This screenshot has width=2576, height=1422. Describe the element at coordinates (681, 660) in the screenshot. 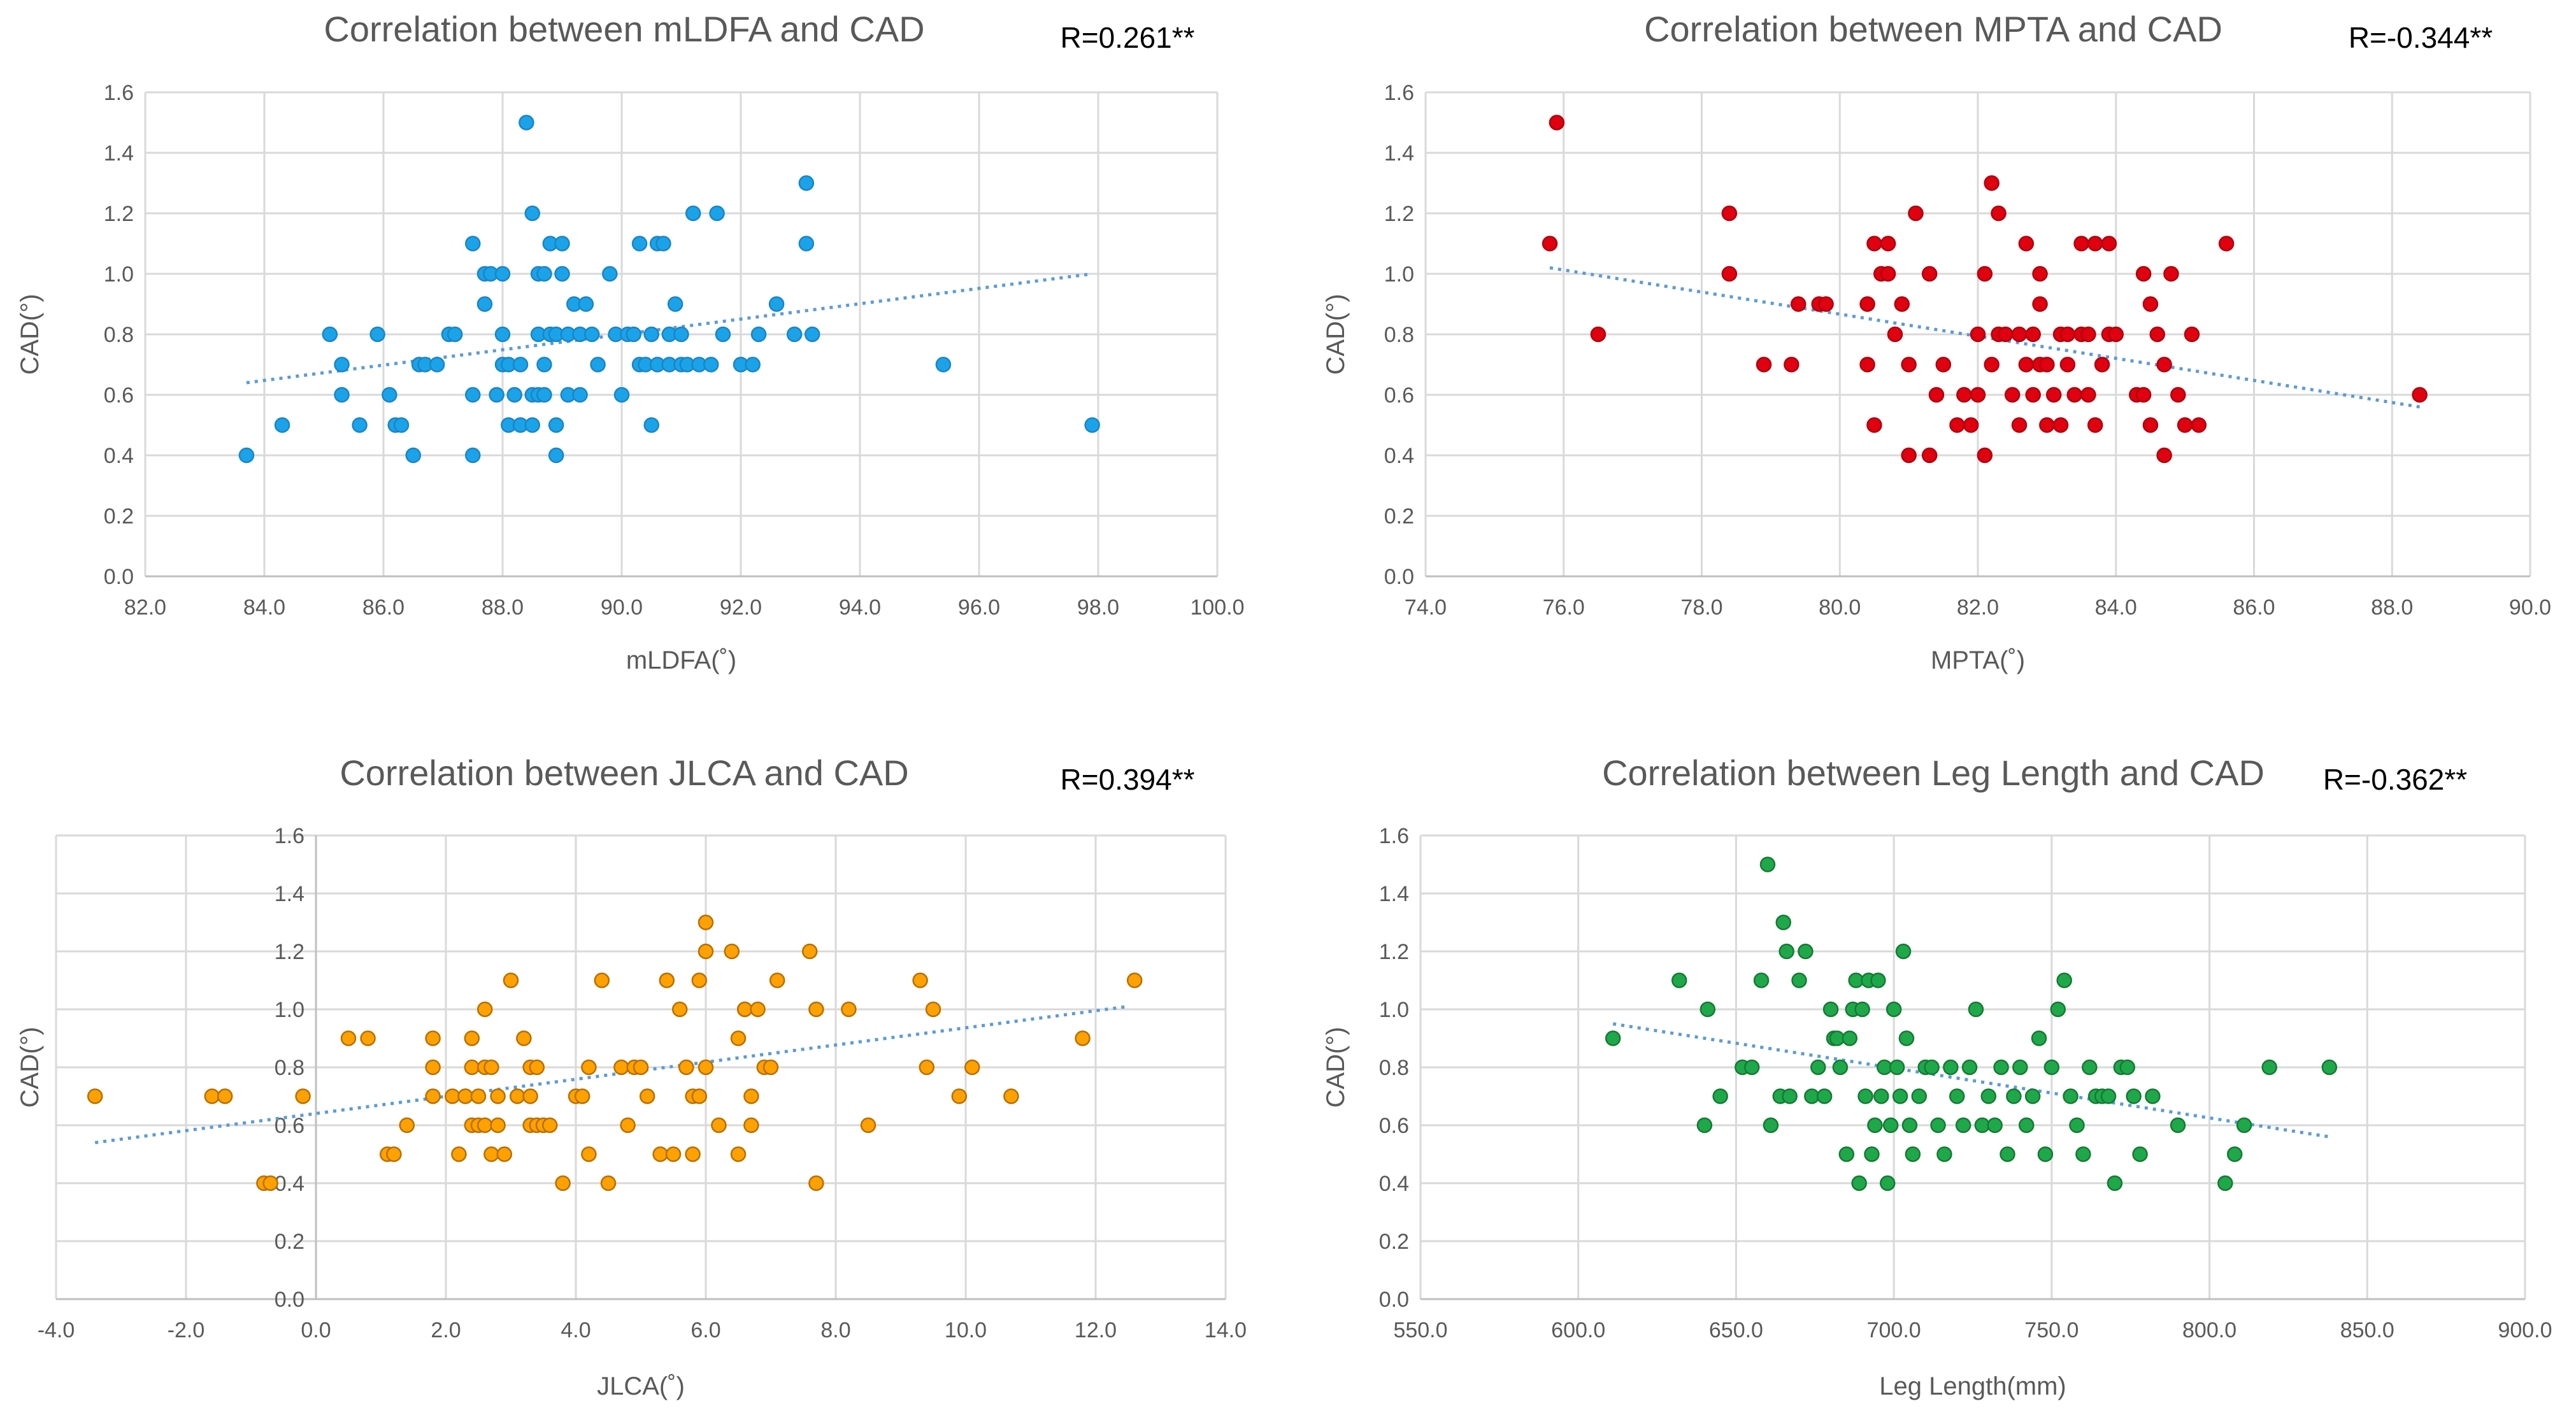

I see `x-axis-label: mLDFA(˚)` at that location.